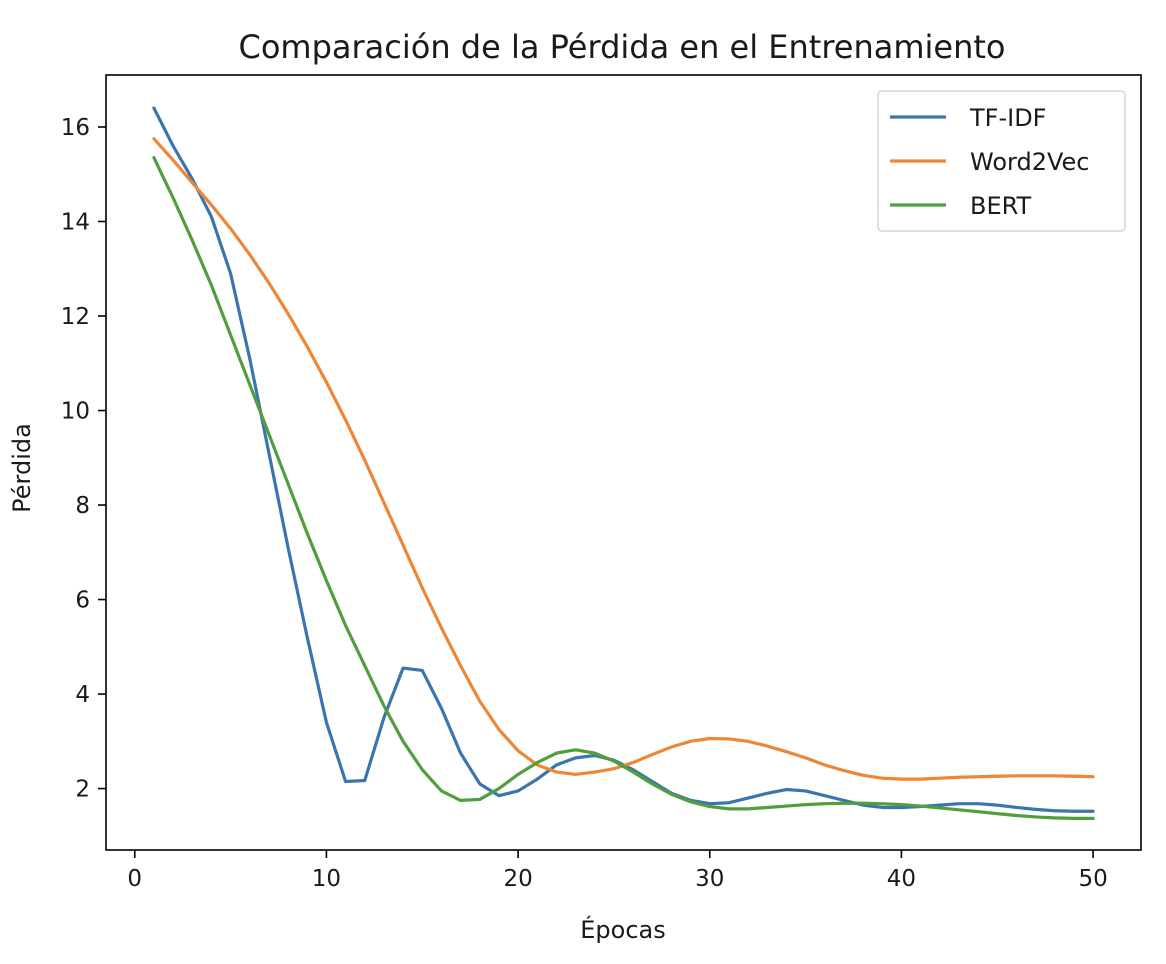 This screenshot has width=1166, height=964. Describe the element at coordinates (1001, 206) in the screenshot. I see `legend-label-bert: BERT` at that location.